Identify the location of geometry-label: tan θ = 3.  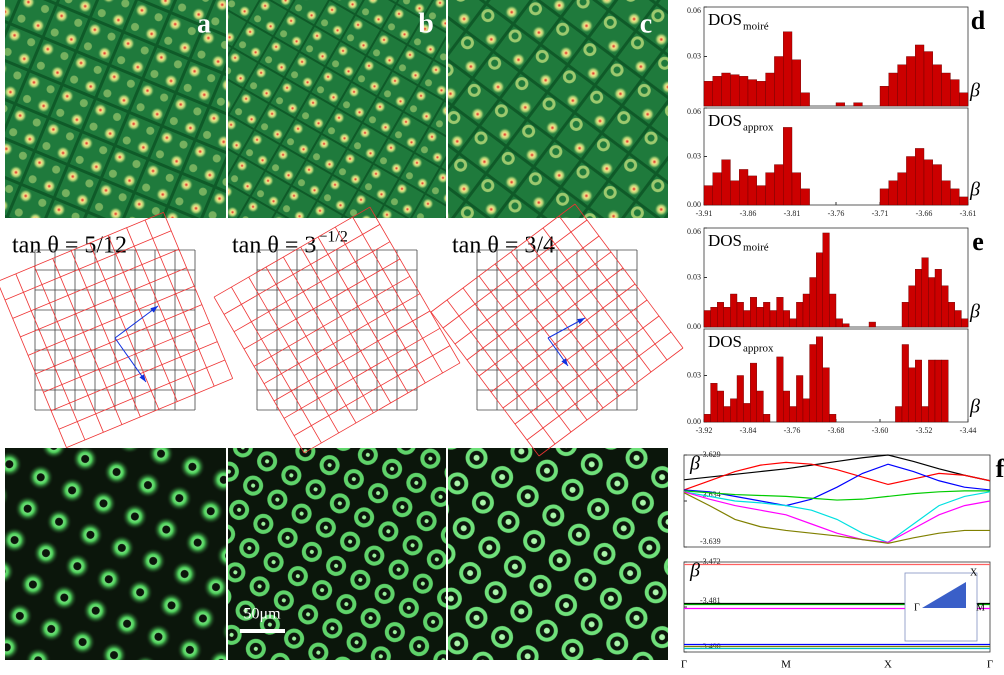
(274, 246).